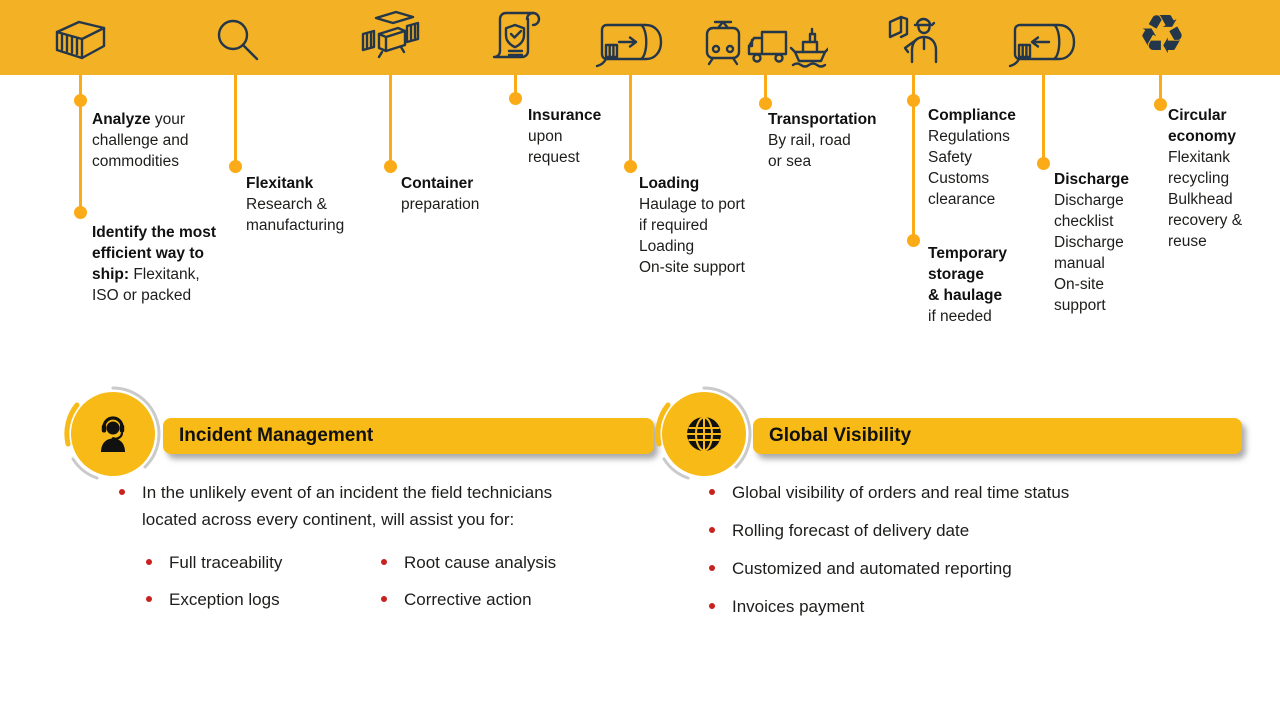 This screenshot has height=719, width=1280. Describe the element at coordinates (565, 115) in the screenshot. I see `step-title: Insurance` at that location.